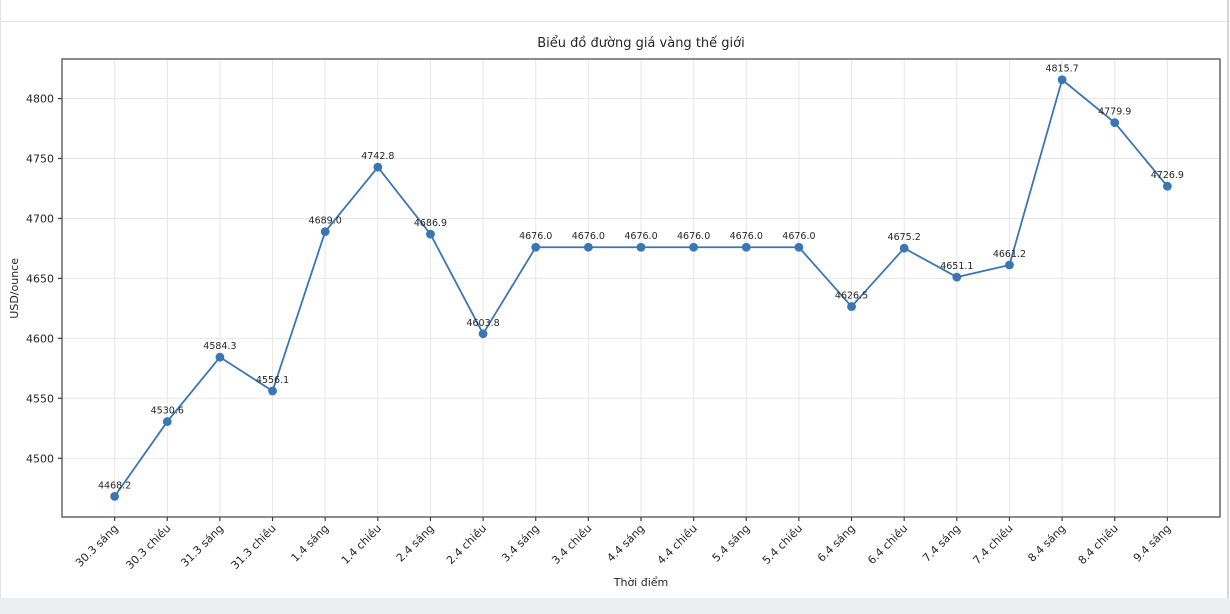 The image size is (1230, 614). I want to click on x-tick-label: 7.4 sáng, so click(941, 543).